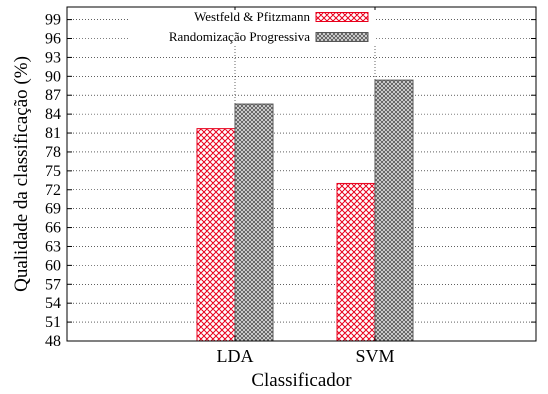  Describe the element at coordinates (53, 322) in the screenshot. I see `y-tick-label: 51` at that location.